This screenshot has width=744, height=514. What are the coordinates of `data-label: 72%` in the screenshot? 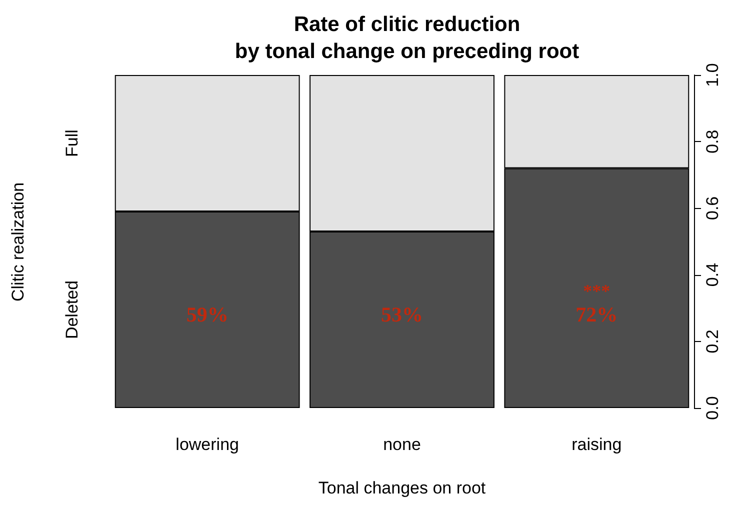 It's located at (597, 314).